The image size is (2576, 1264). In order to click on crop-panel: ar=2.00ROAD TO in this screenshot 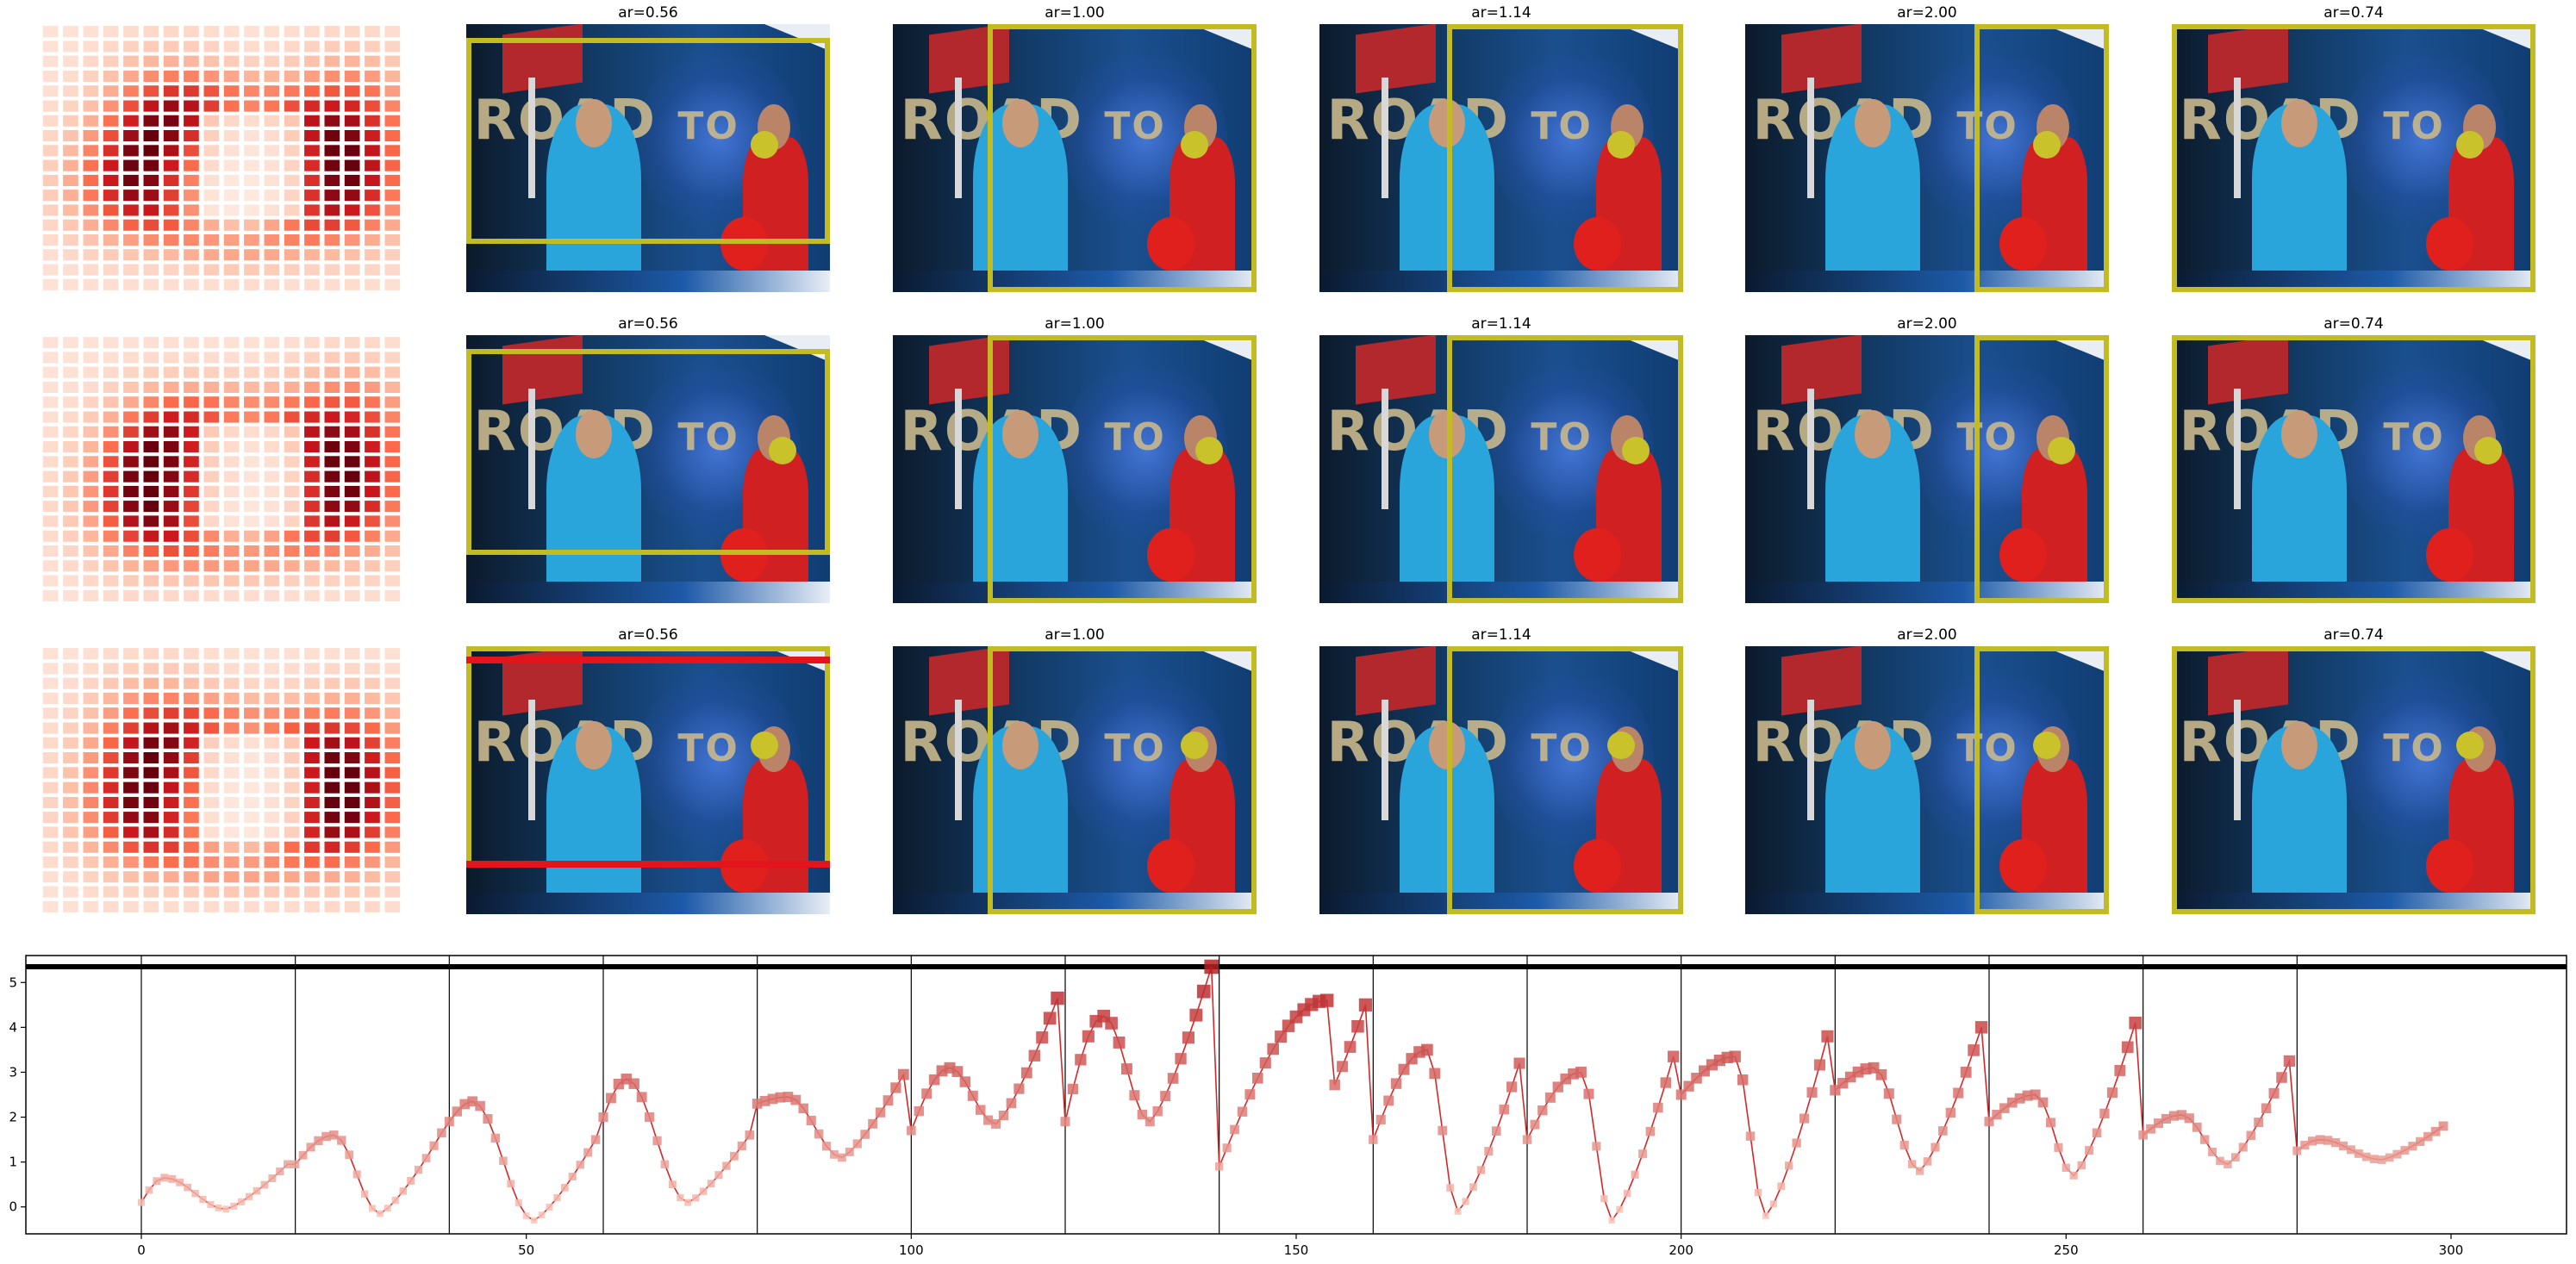, I will do `click(1927, 148)`.